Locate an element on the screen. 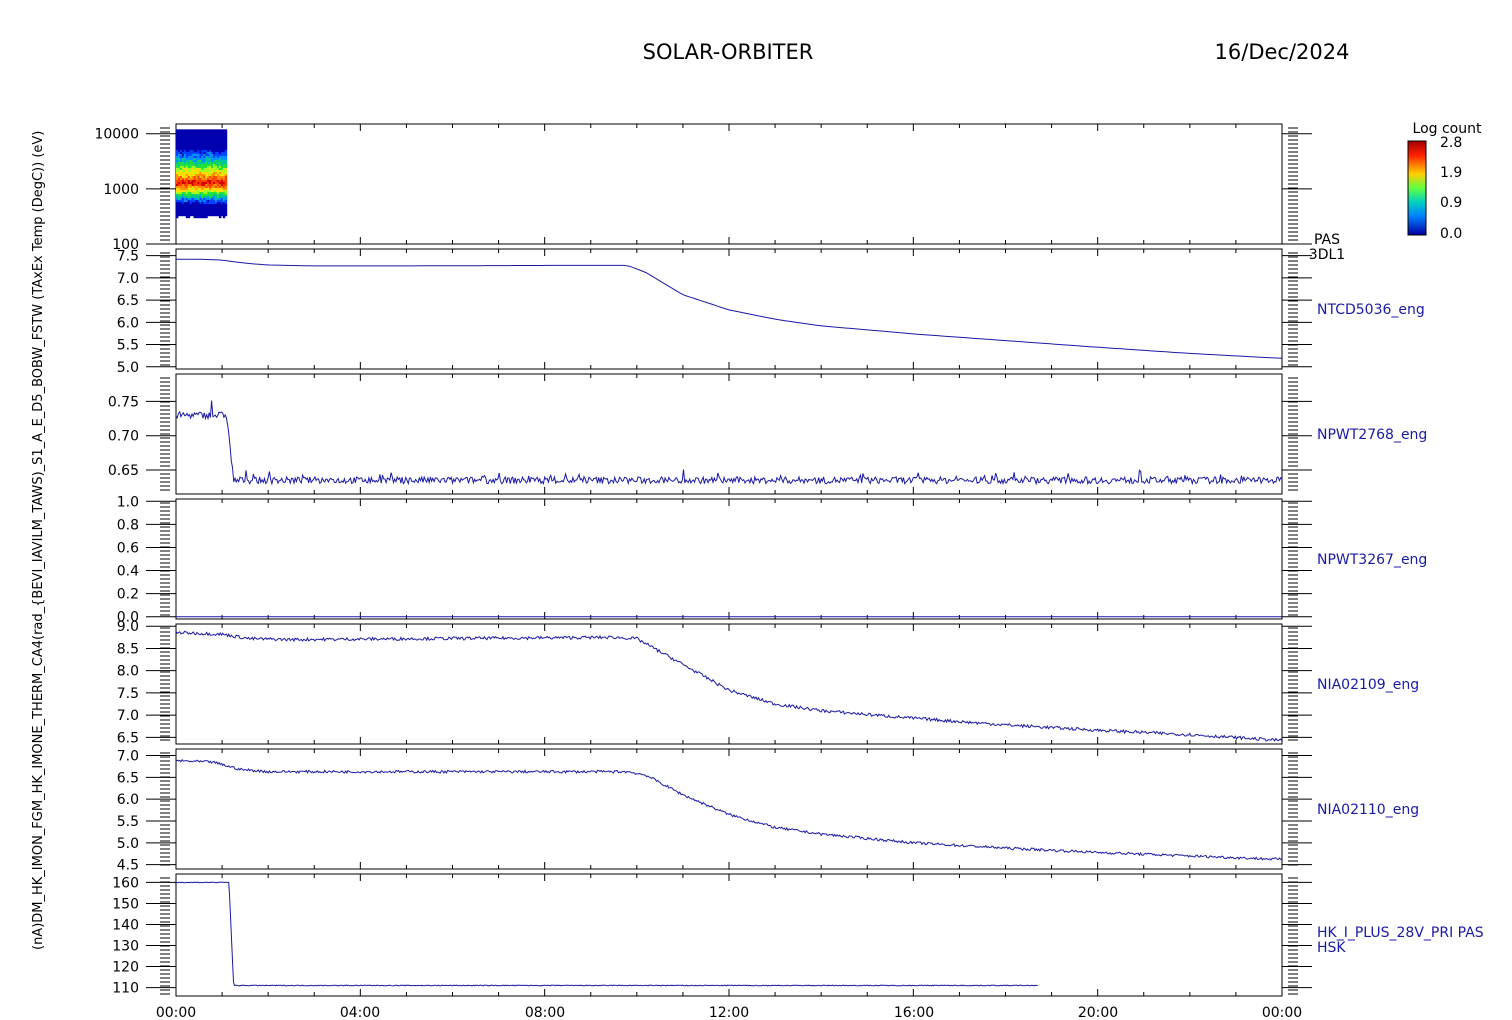  series-label: PAS is located at coordinates (1327, 240).